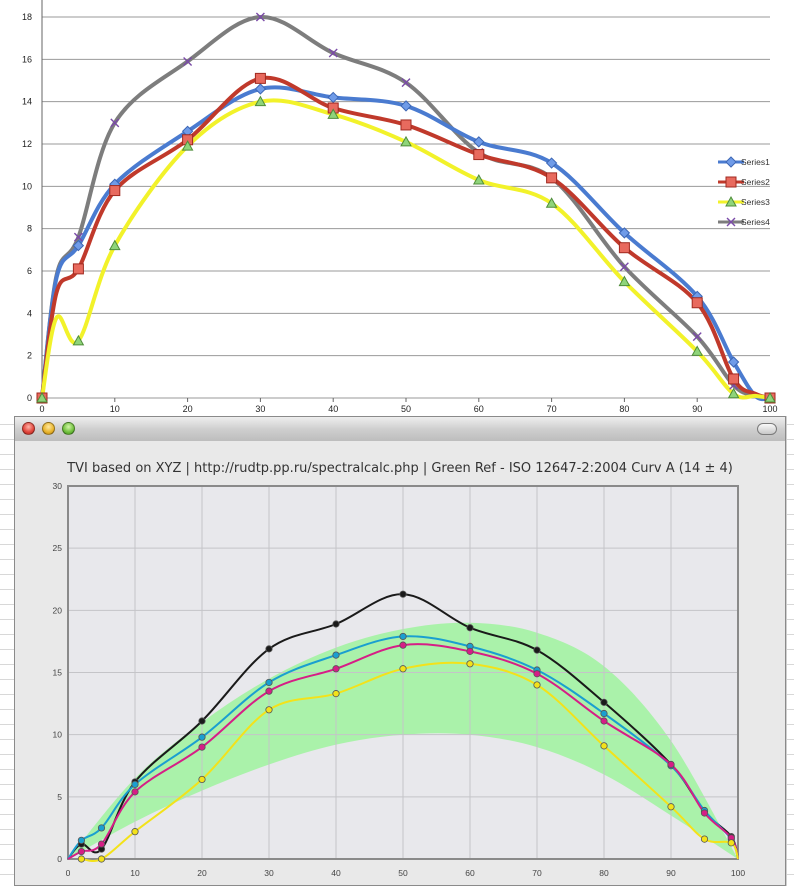  What do you see at coordinates (671, 873) in the screenshot?
I see `tvi-x-tick-label: 90` at bounding box center [671, 873].